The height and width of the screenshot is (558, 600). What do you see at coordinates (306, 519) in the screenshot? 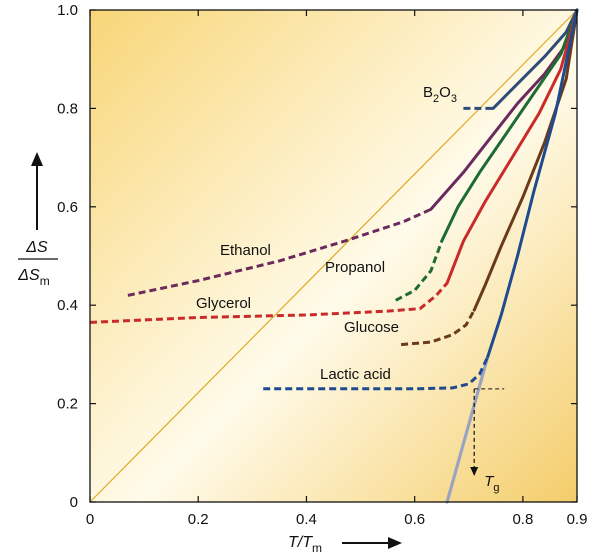
I see `x-tick-label: 0.4` at bounding box center [306, 519].